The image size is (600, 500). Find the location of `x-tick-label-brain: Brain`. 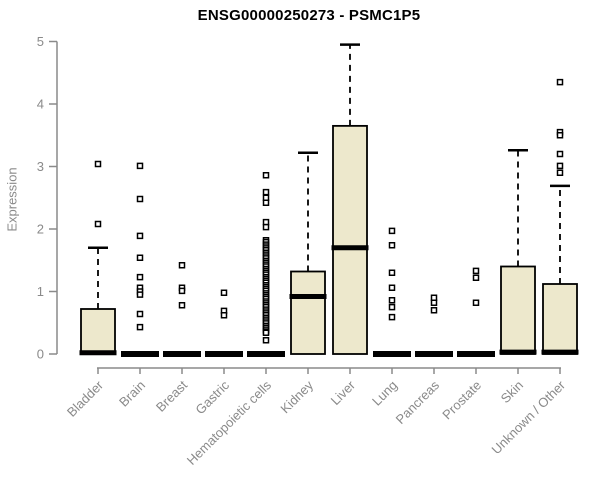

x-tick-label-brain: Brain is located at coordinates (132, 394).